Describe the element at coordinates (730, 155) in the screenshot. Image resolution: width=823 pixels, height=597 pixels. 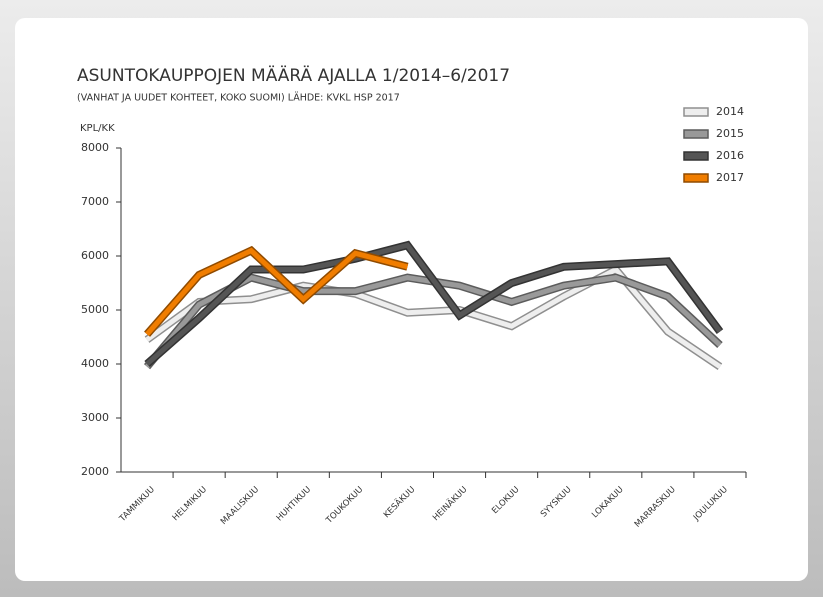
I see `legend-label: 2016` at that location.